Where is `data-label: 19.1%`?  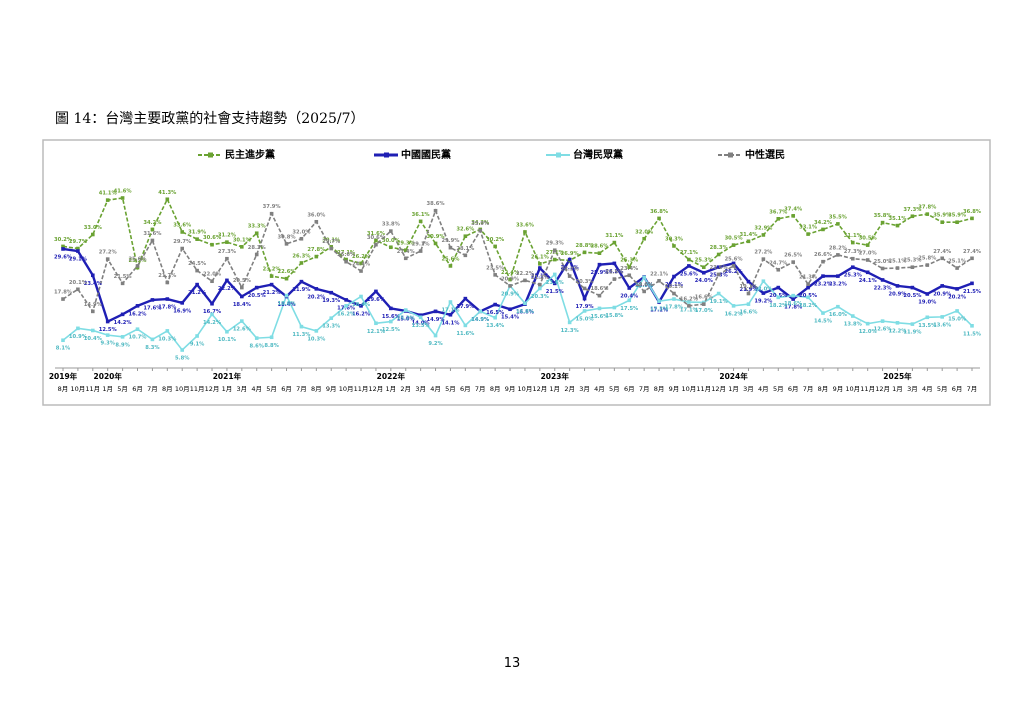
data-label: 19.1% is located at coordinates (719, 302).